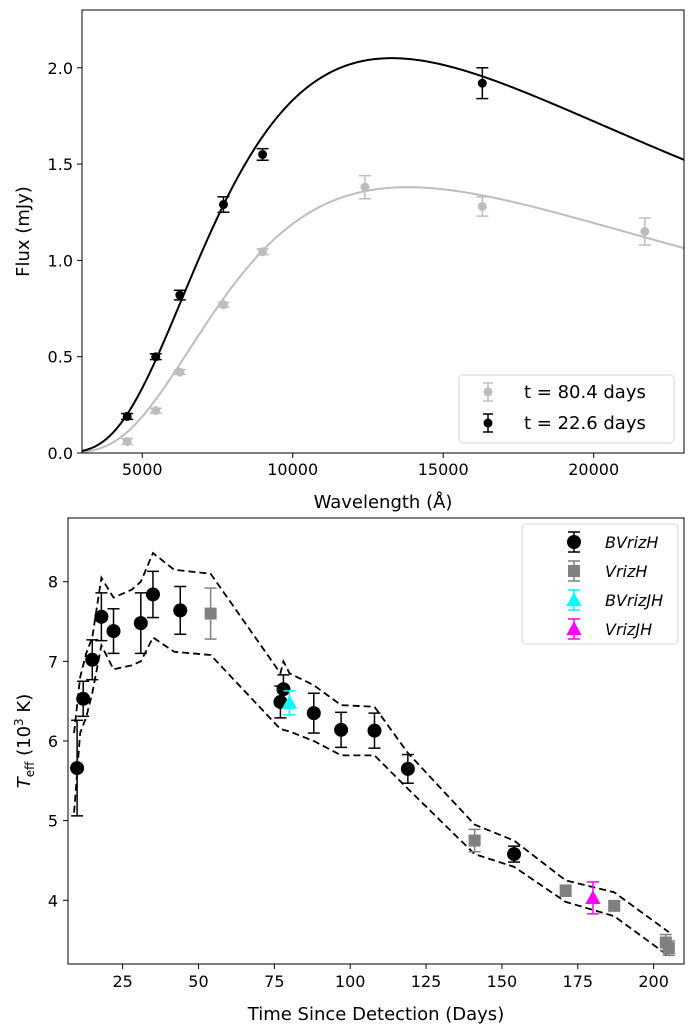  Describe the element at coordinates (53, 821) in the screenshot. I see `y-tick-label: 5` at that location.